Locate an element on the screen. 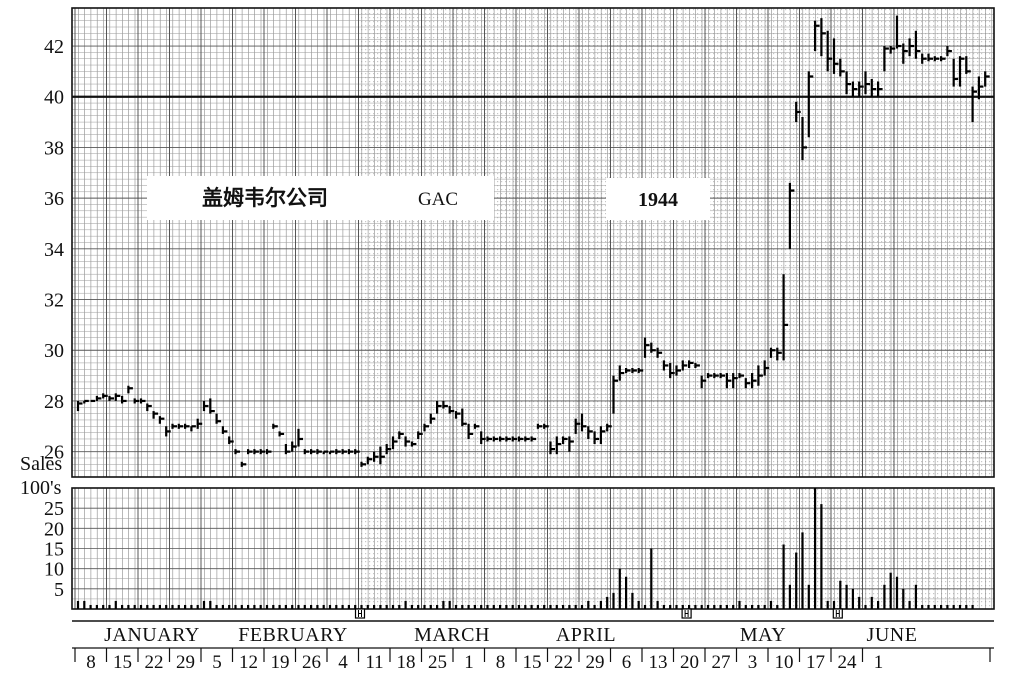 The width and height of the screenshot is (1015, 675). week-date-label: 1 is located at coordinates (879, 662).